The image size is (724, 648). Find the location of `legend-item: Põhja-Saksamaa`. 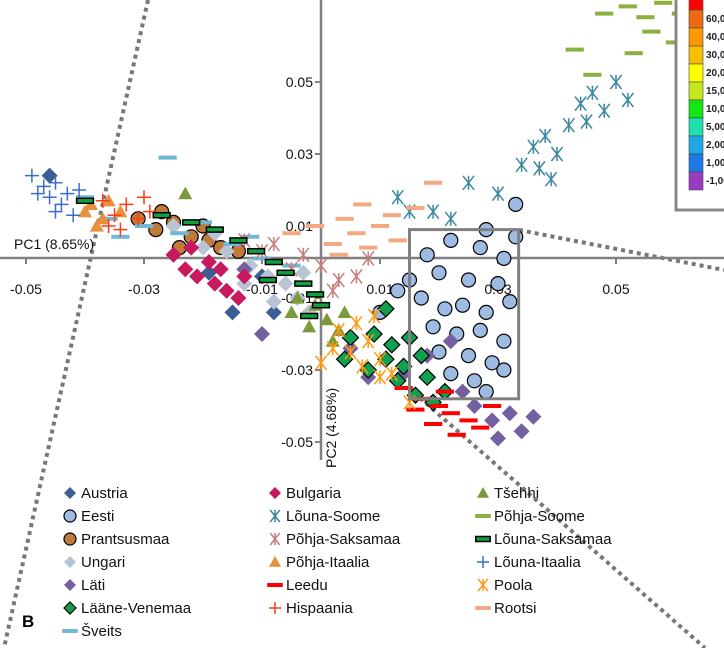

legend-item: Põhja-Saksamaa is located at coordinates (335, 539).